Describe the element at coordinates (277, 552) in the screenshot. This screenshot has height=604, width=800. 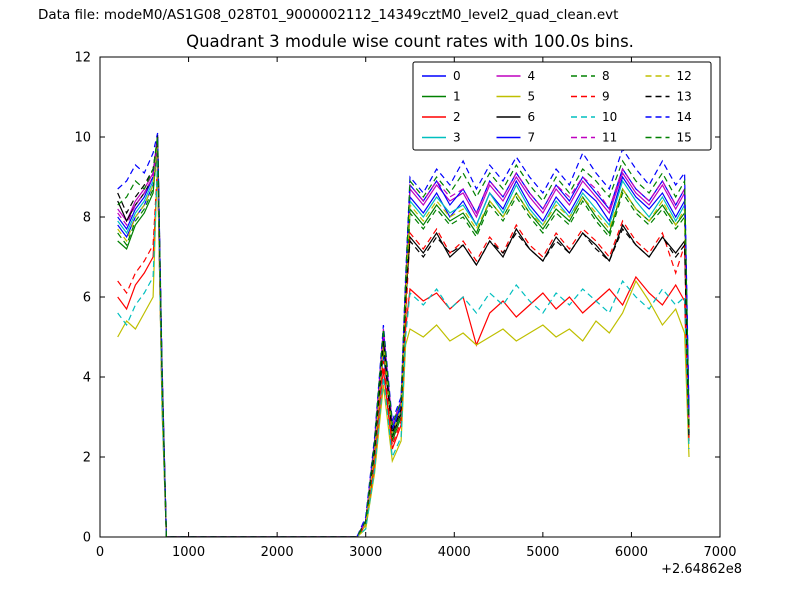
I see `x-tick-label: 2000` at that location.